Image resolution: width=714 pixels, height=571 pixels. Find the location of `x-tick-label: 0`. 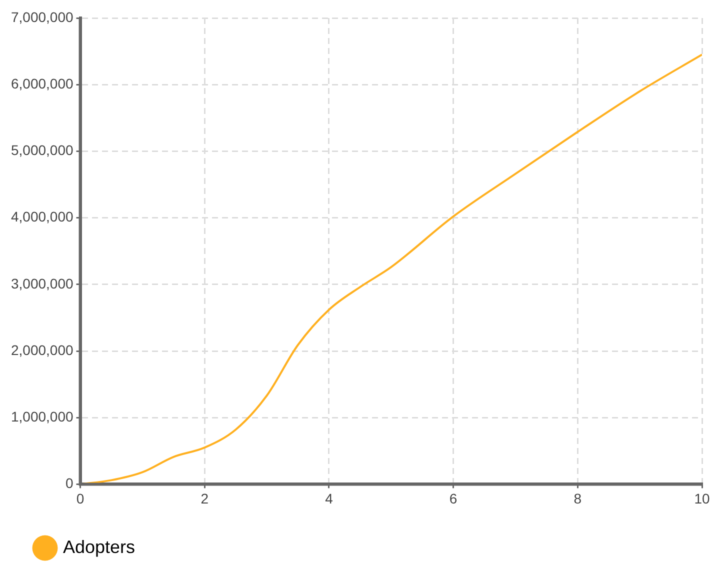

x-tick-label: 0 is located at coordinates (80, 498).